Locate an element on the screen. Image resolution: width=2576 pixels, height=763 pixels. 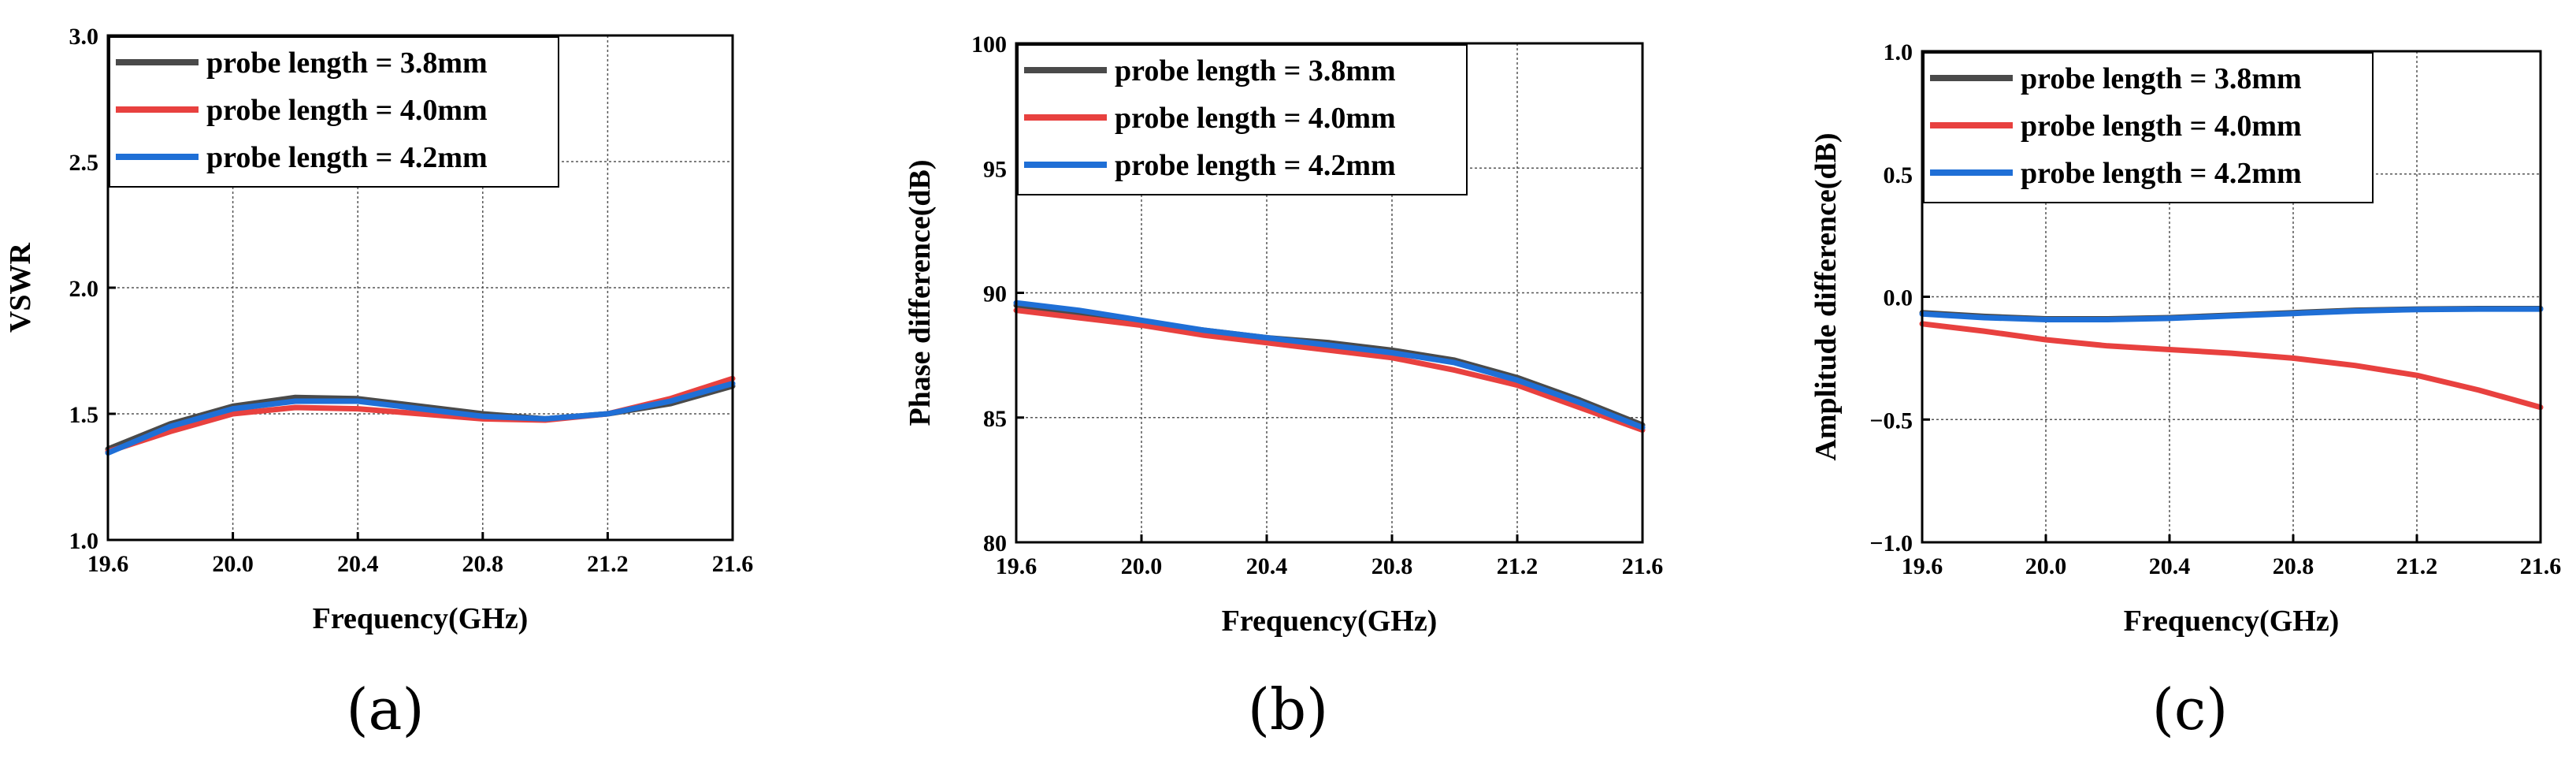
panel-caption: (c) is located at coordinates (2190, 709).